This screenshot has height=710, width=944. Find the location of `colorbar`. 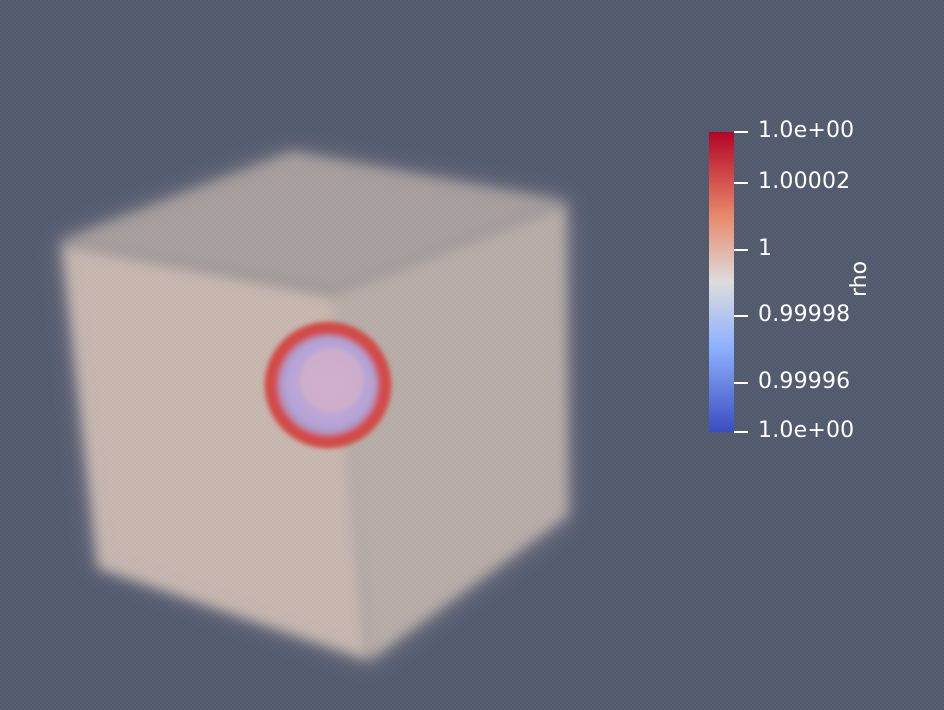

colorbar is located at coordinates (721, 282).